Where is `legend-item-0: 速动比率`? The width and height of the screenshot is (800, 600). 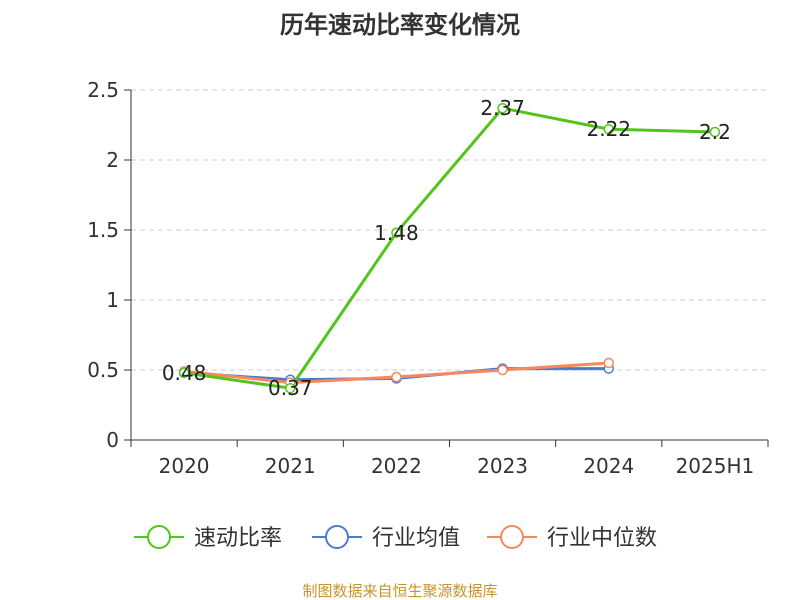
legend-item-0: 速动比率 is located at coordinates (208, 538).